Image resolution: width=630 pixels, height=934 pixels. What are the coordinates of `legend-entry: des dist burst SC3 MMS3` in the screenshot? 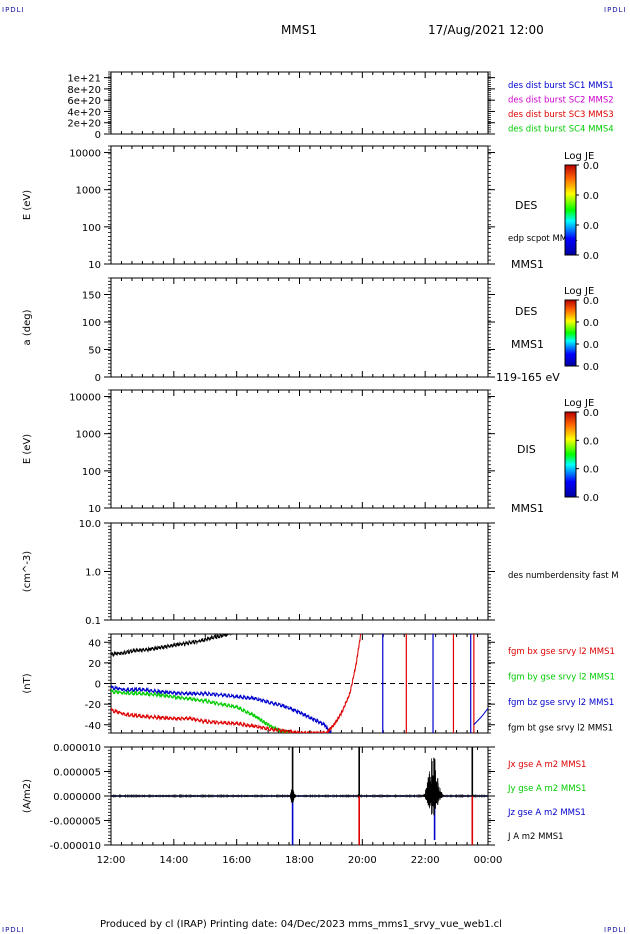 It's located at (561, 115).